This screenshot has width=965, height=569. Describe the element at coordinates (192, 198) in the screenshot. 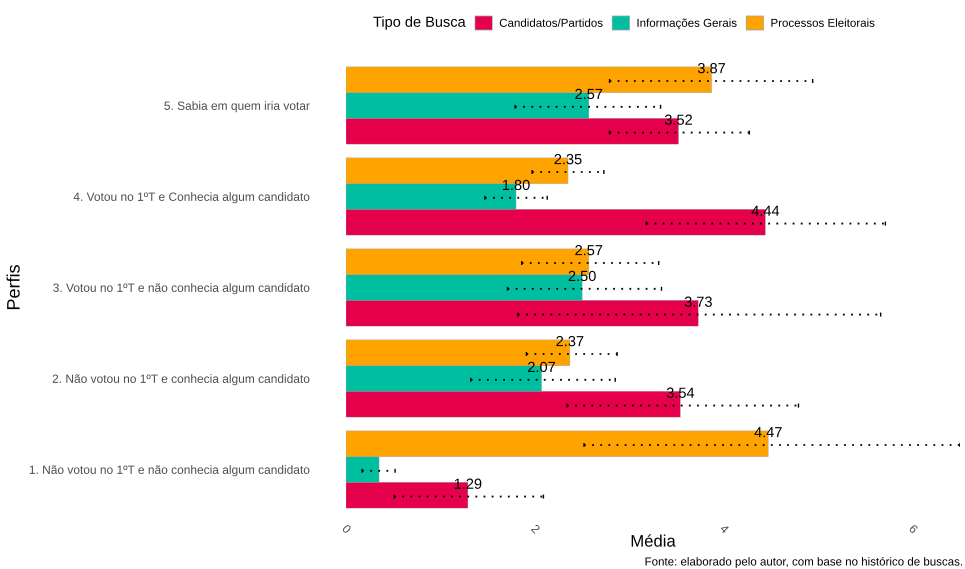

I see `y-tick-label: 4. Votou no 1ºT e Conhecia algum candidato` at that location.